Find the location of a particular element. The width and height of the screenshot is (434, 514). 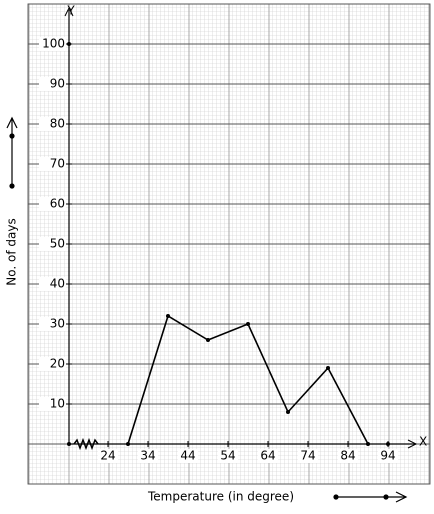

y-tick-label: 40 is located at coordinates (57, 284).